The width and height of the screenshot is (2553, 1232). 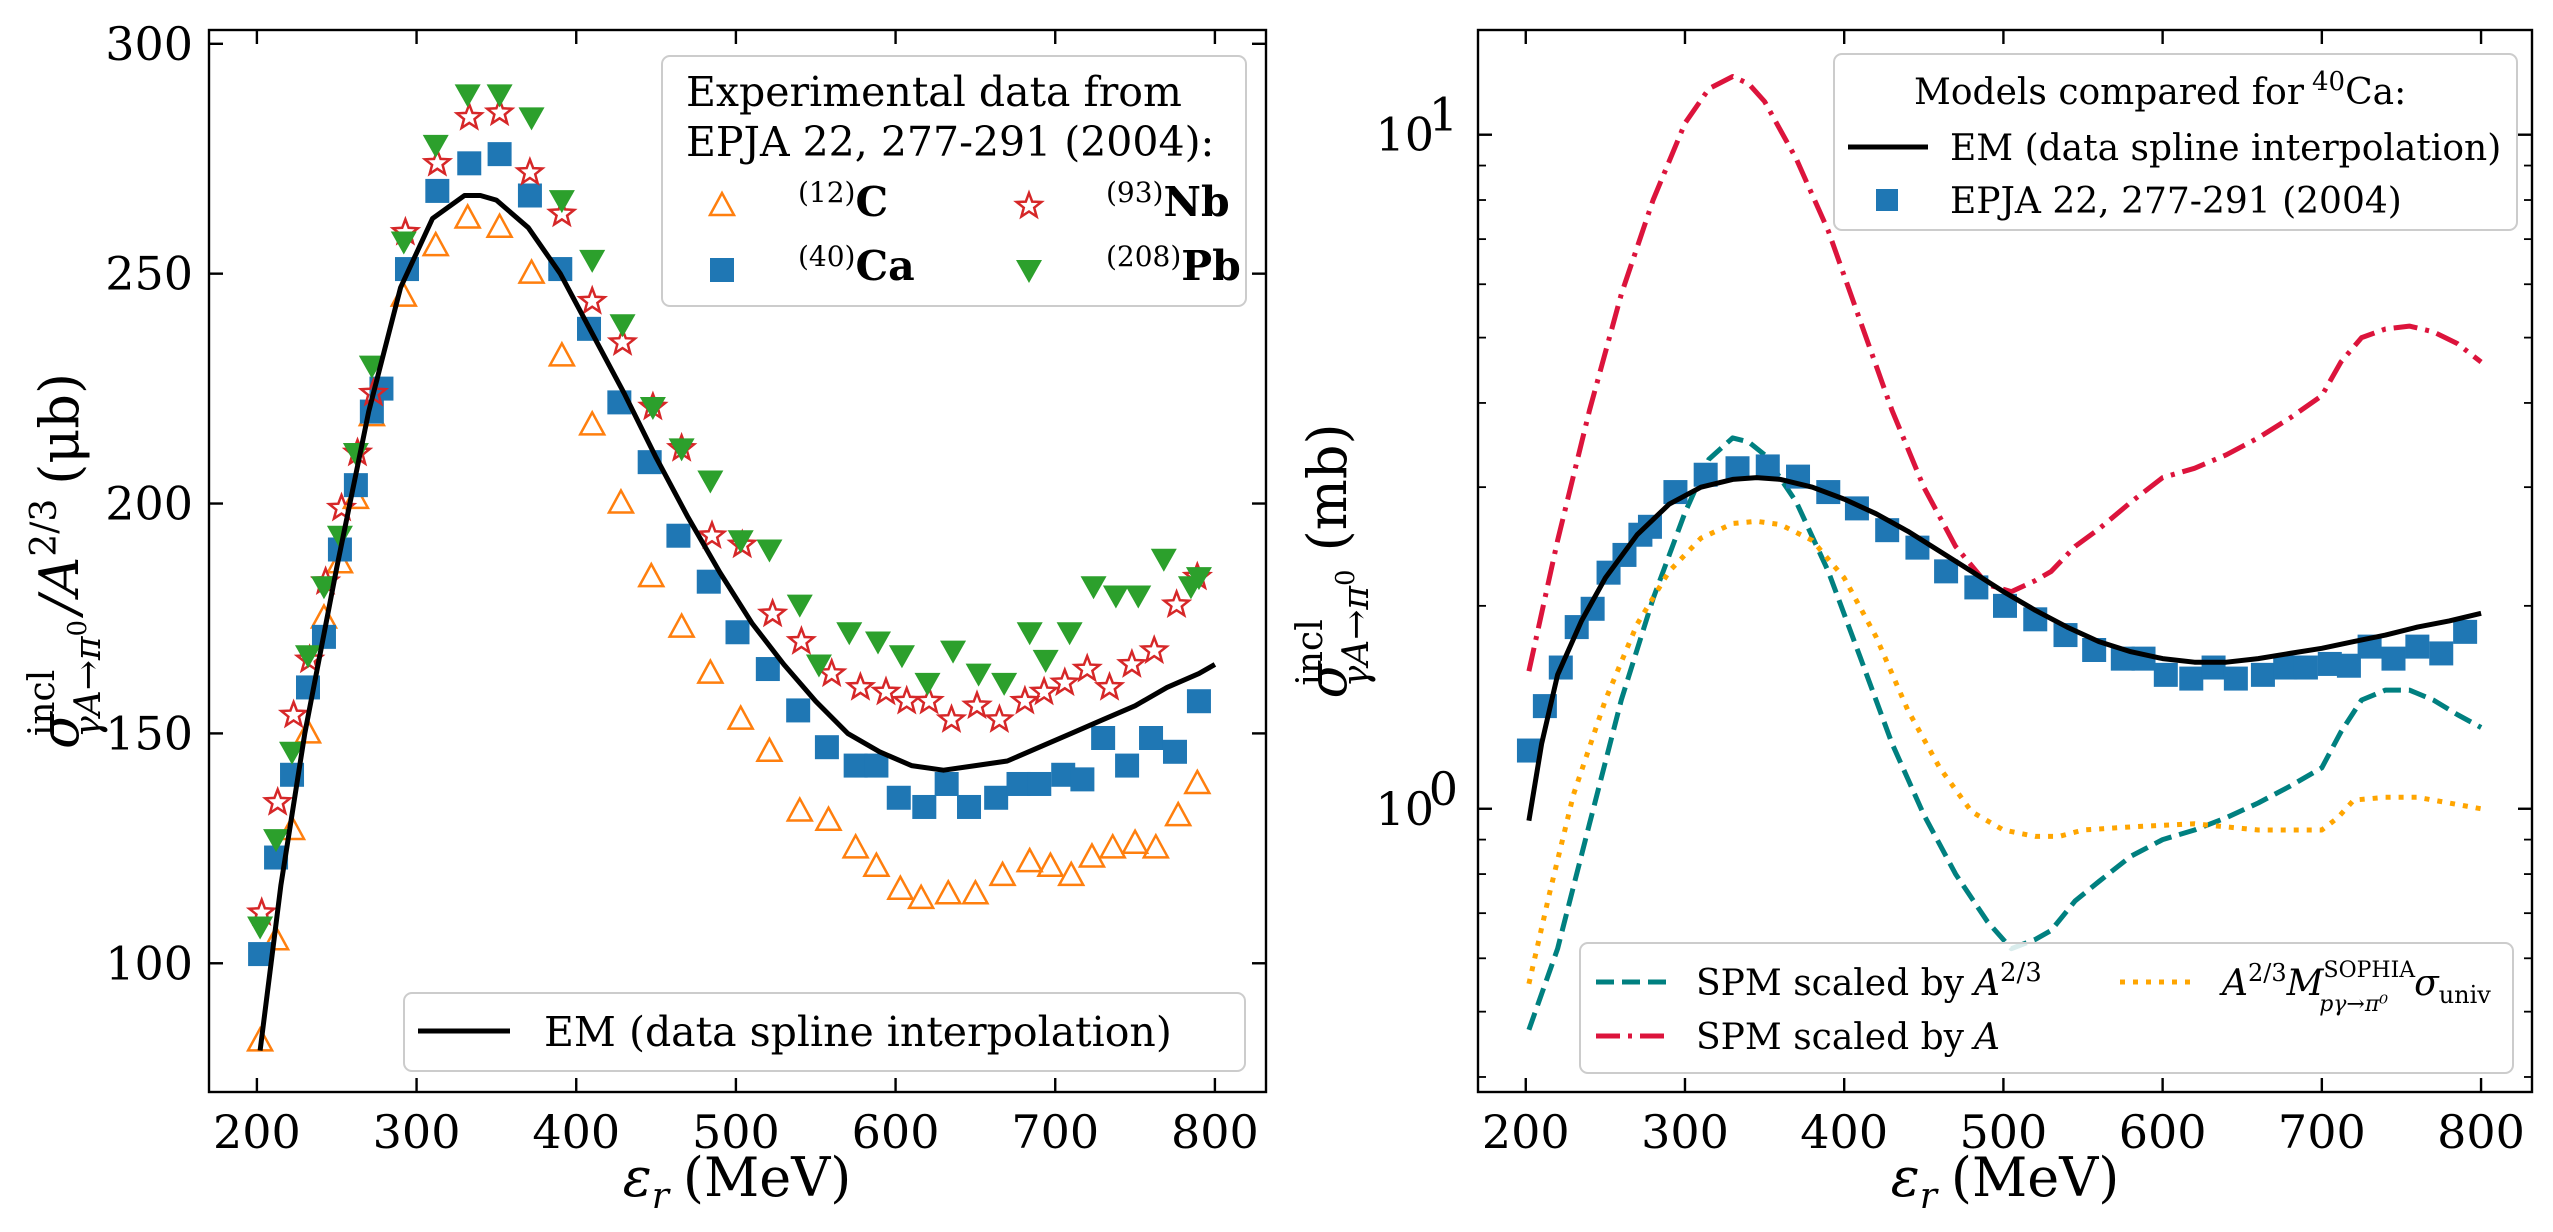 What do you see at coordinates (149, 733) in the screenshot?
I see `y-tick-label: 150` at bounding box center [149, 733].